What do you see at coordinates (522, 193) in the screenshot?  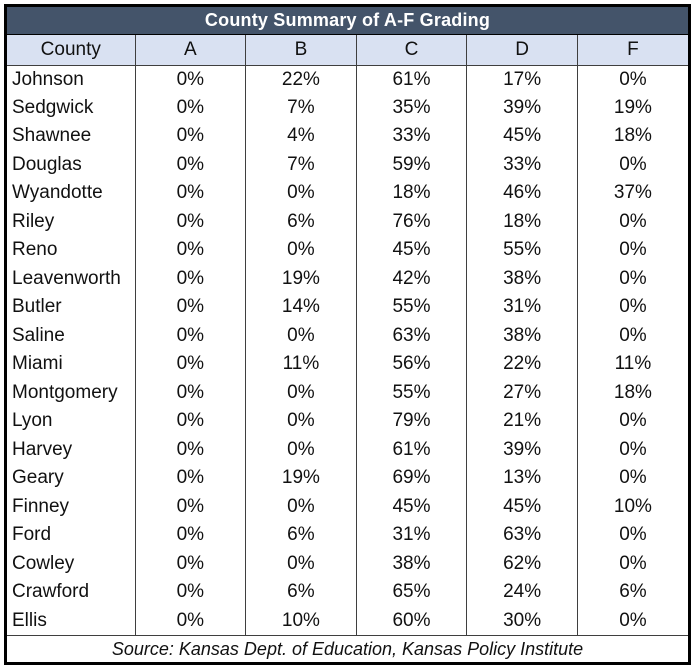 I see `value-cell: 46%` at bounding box center [522, 193].